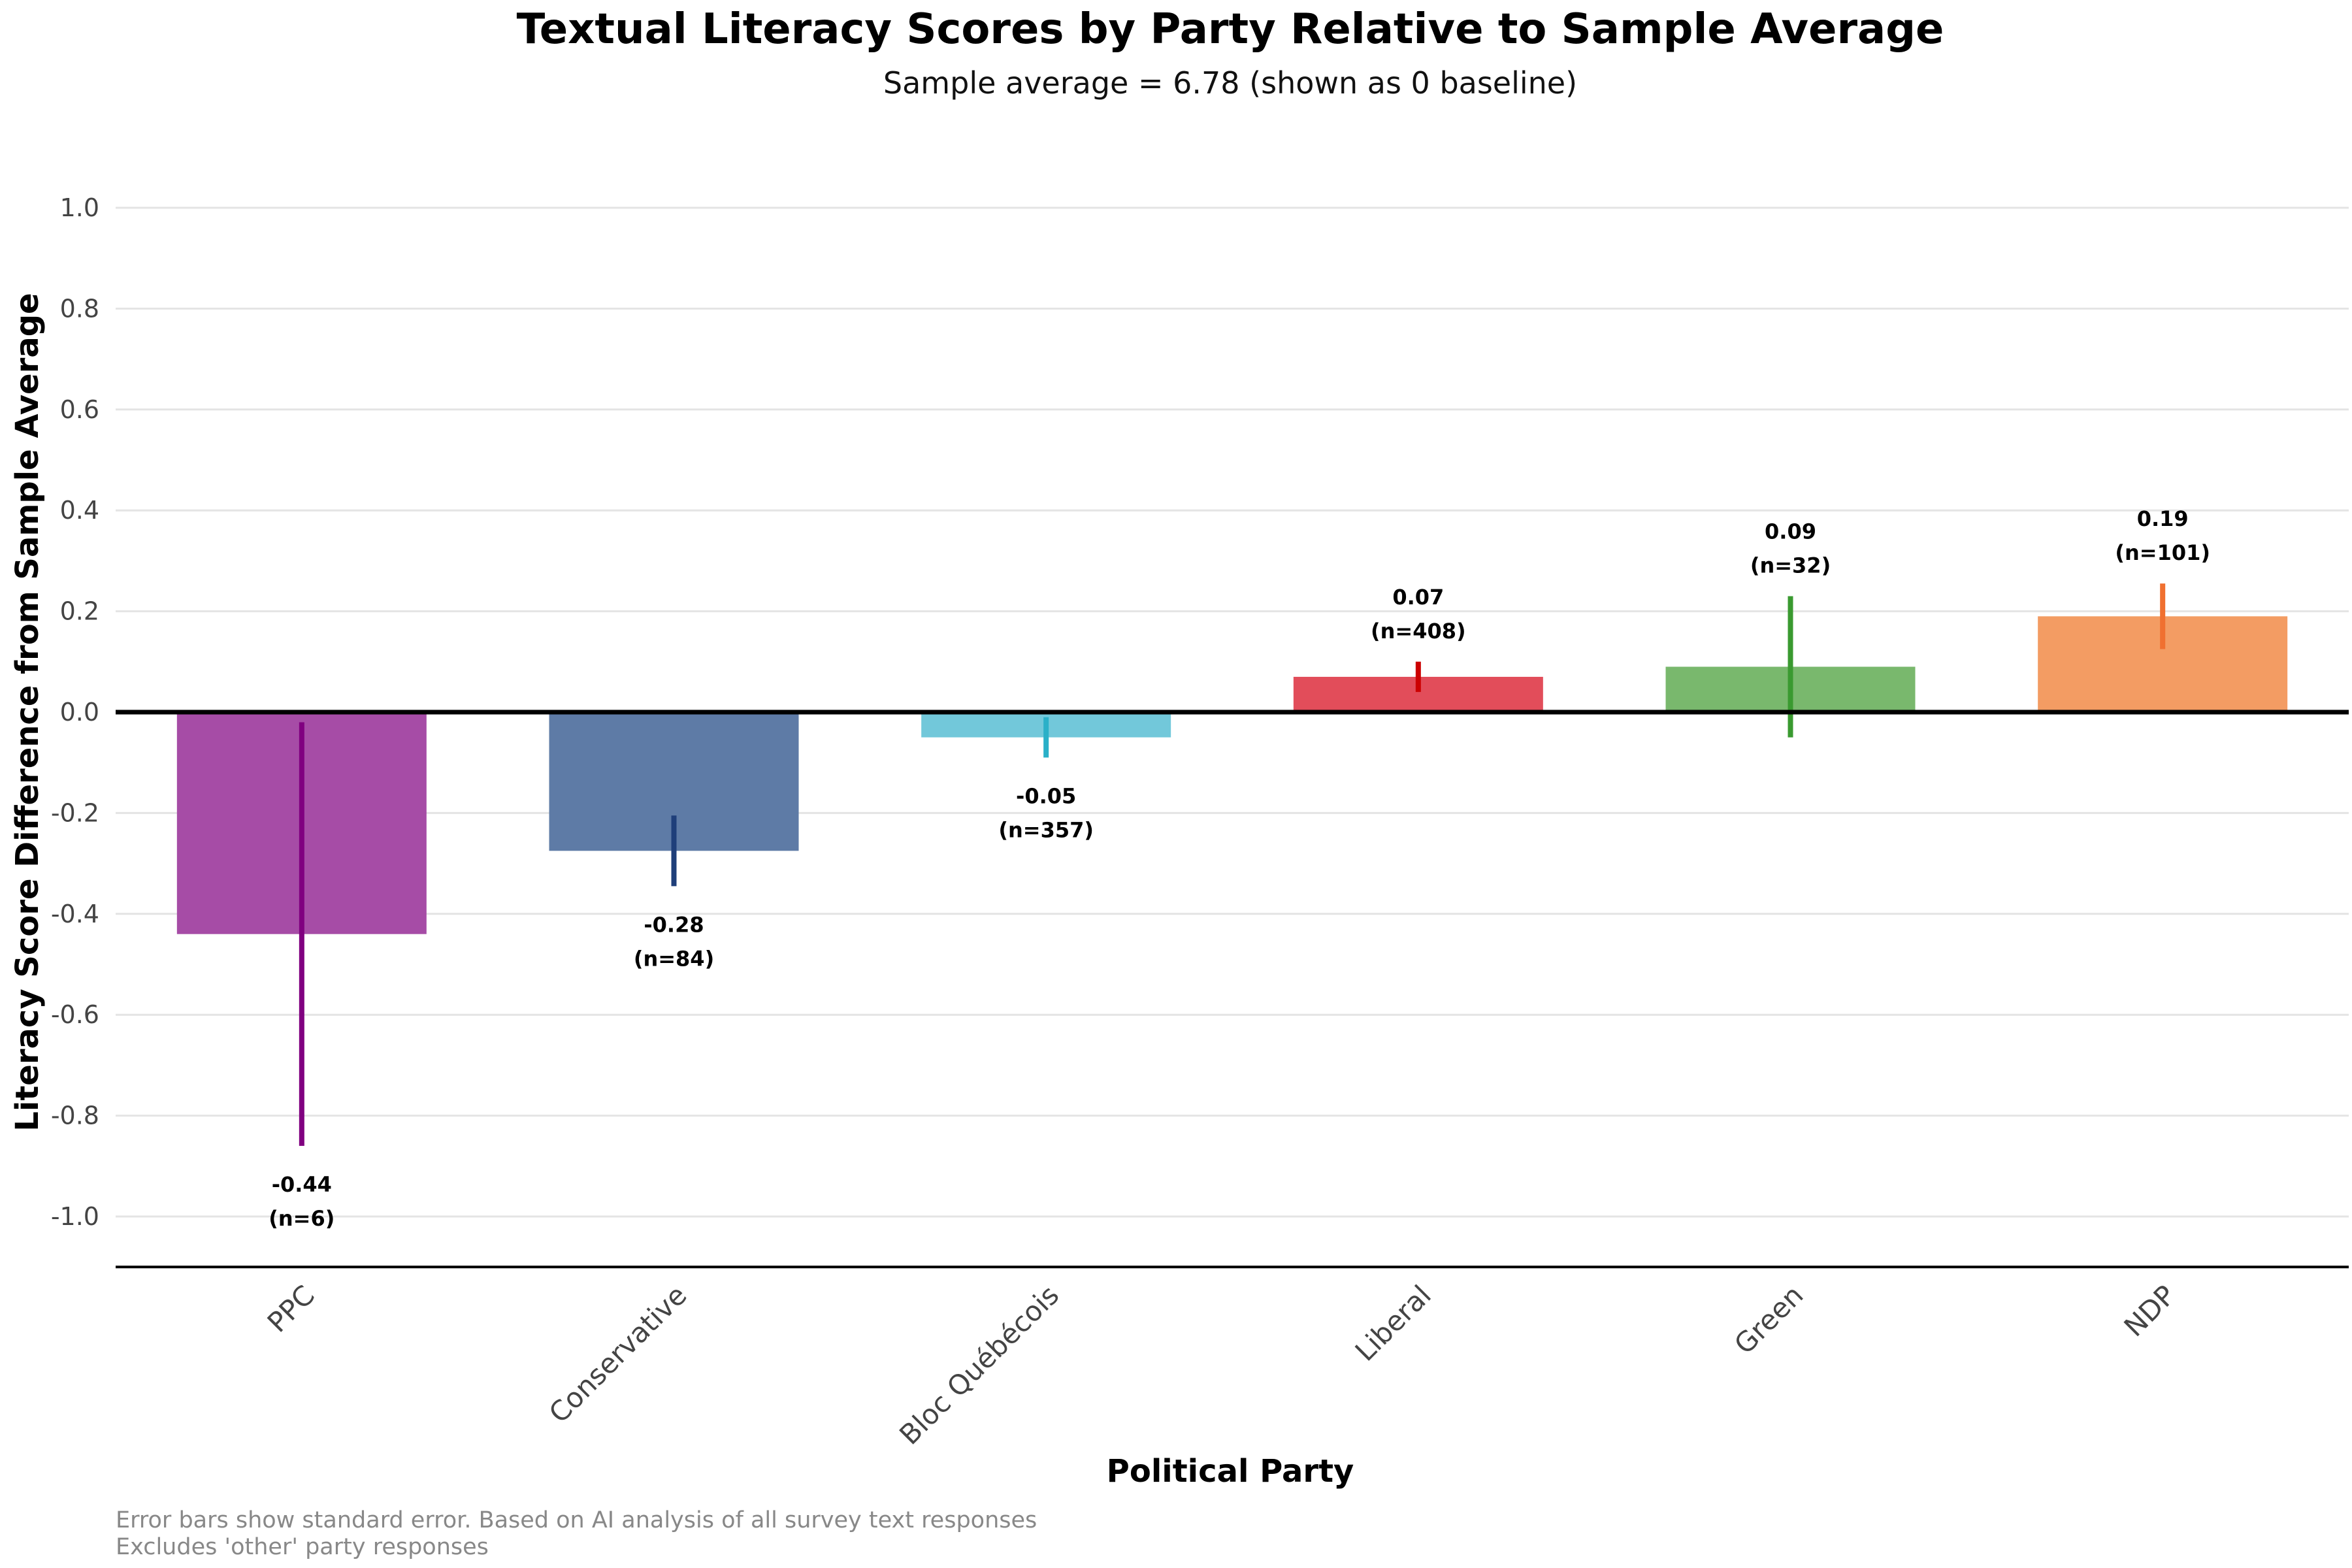 The image size is (2352, 1568). I want to click on data-label-value-4: 0.09, so click(1790, 531).